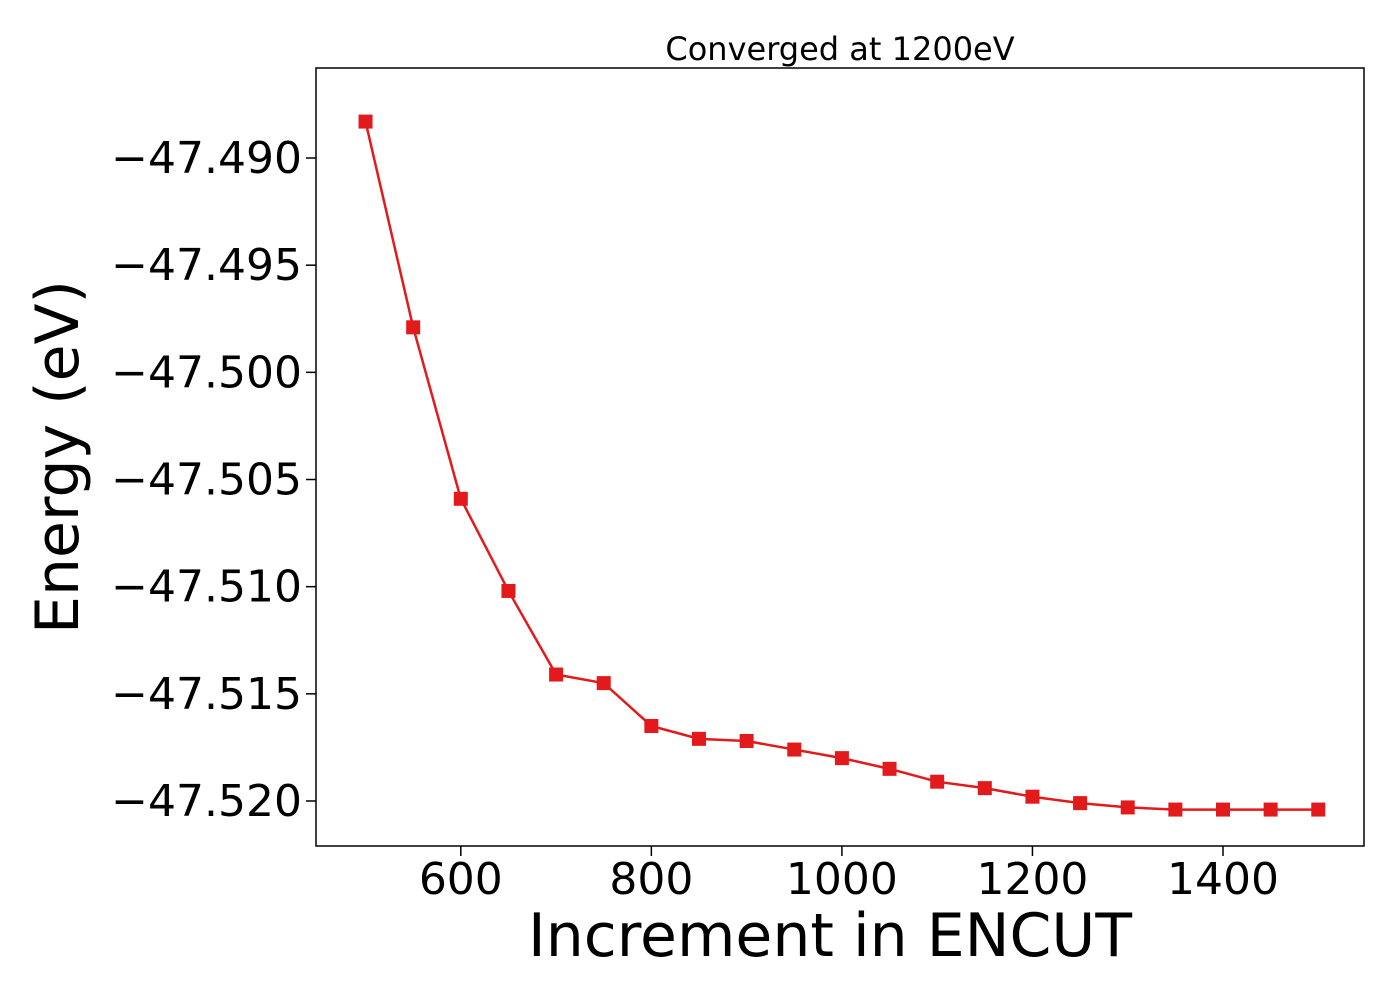  I want to click on x-axis-label: Increment in ENCUT, so click(830, 936).